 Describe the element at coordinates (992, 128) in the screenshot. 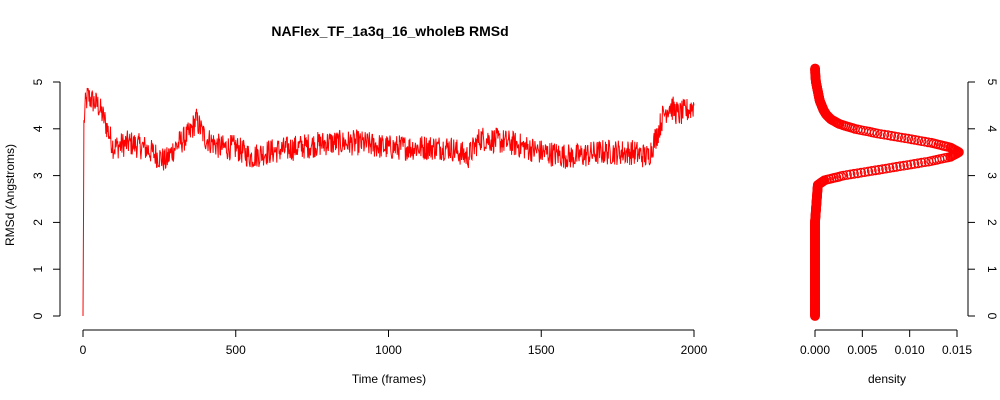

I see `density-y-tick-label: 4` at that location.